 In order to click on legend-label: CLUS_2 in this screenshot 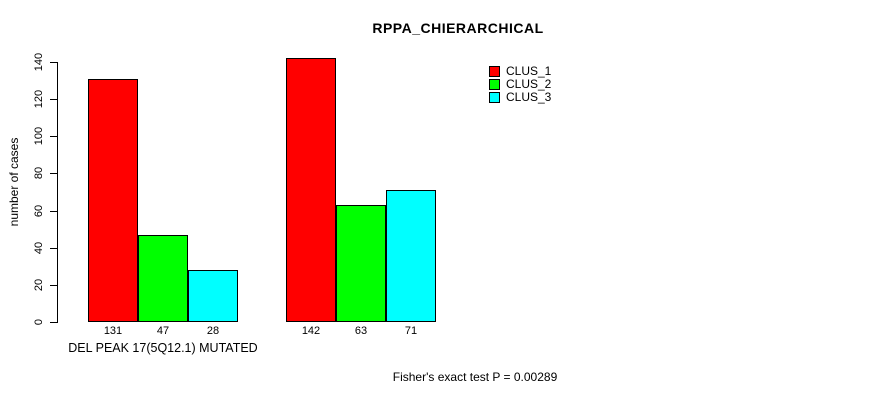, I will do `click(529, 84)`.